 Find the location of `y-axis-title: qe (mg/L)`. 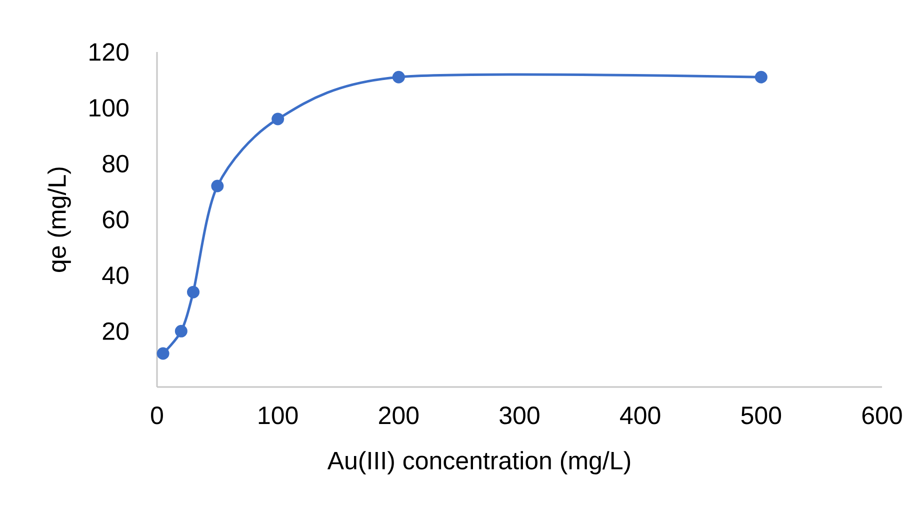

y-axis-title: qe (mg/L) is located at coordinates (59, 220).